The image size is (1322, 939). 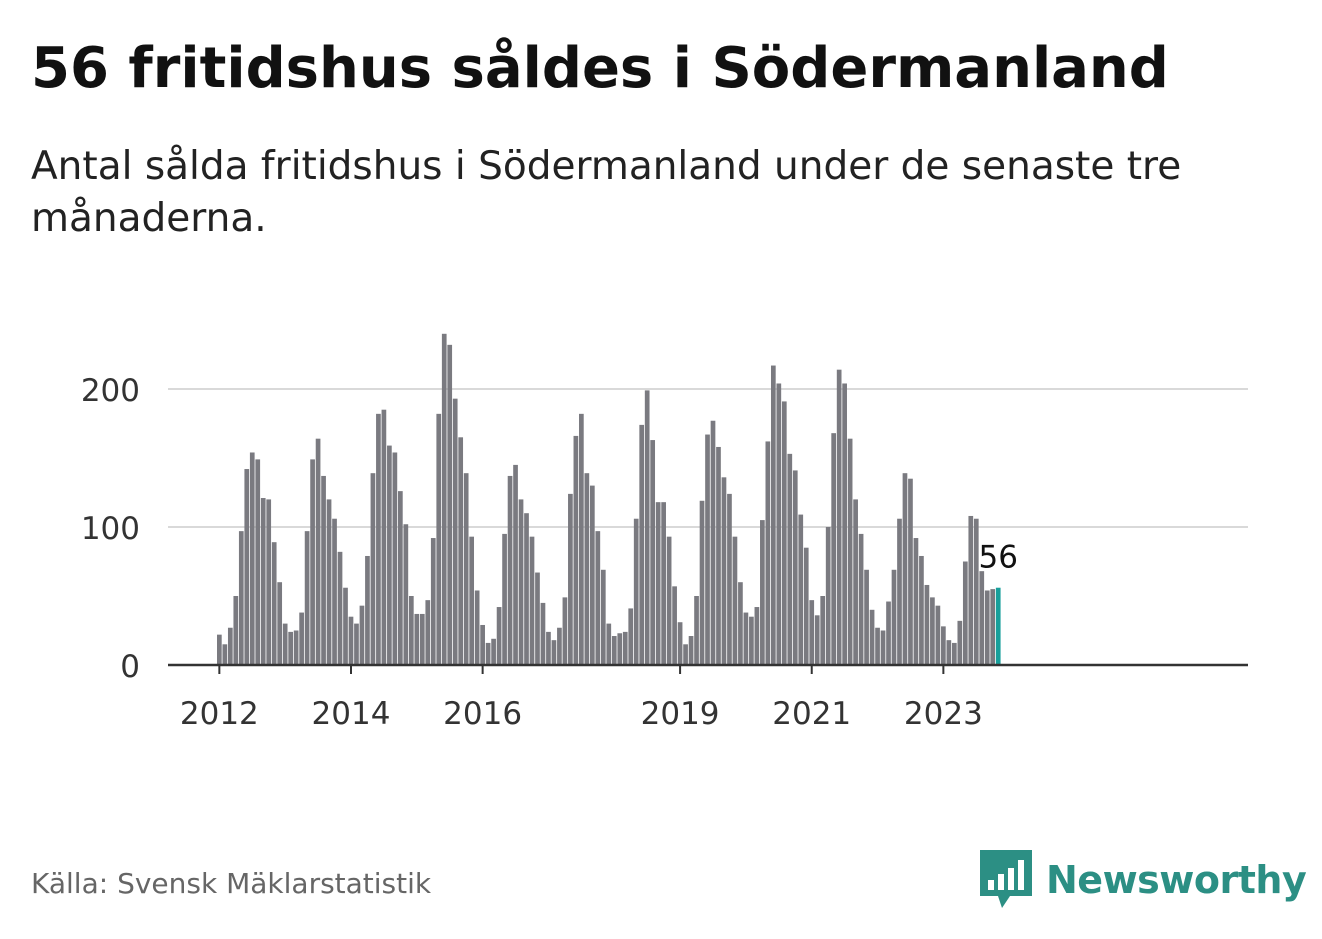 What do you see at coordinates (1176, 880) in the screenshot?
I see `logo-text: Newsworthy` at bounding box center [1176, 880].